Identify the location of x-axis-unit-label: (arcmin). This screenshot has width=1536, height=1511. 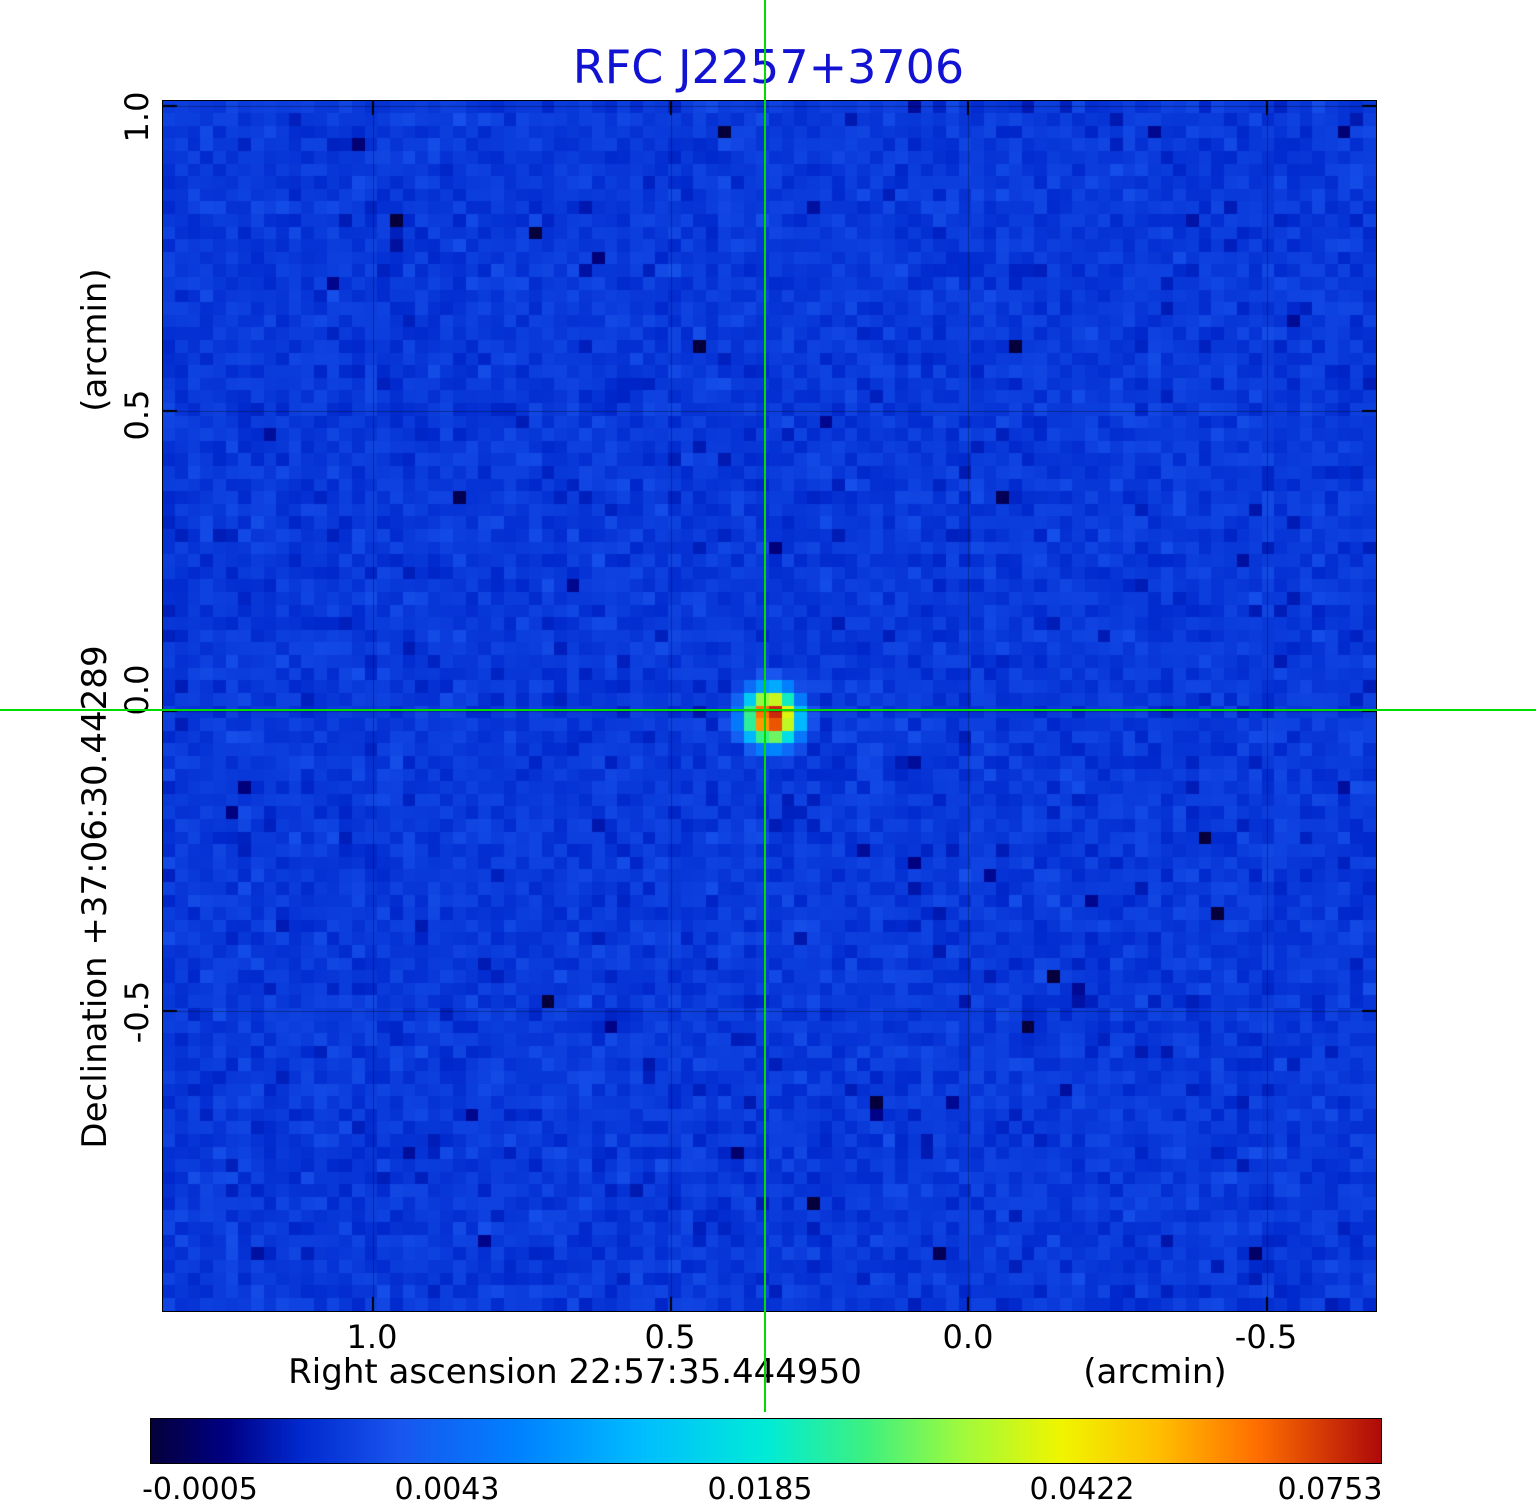
(1155, 1372).